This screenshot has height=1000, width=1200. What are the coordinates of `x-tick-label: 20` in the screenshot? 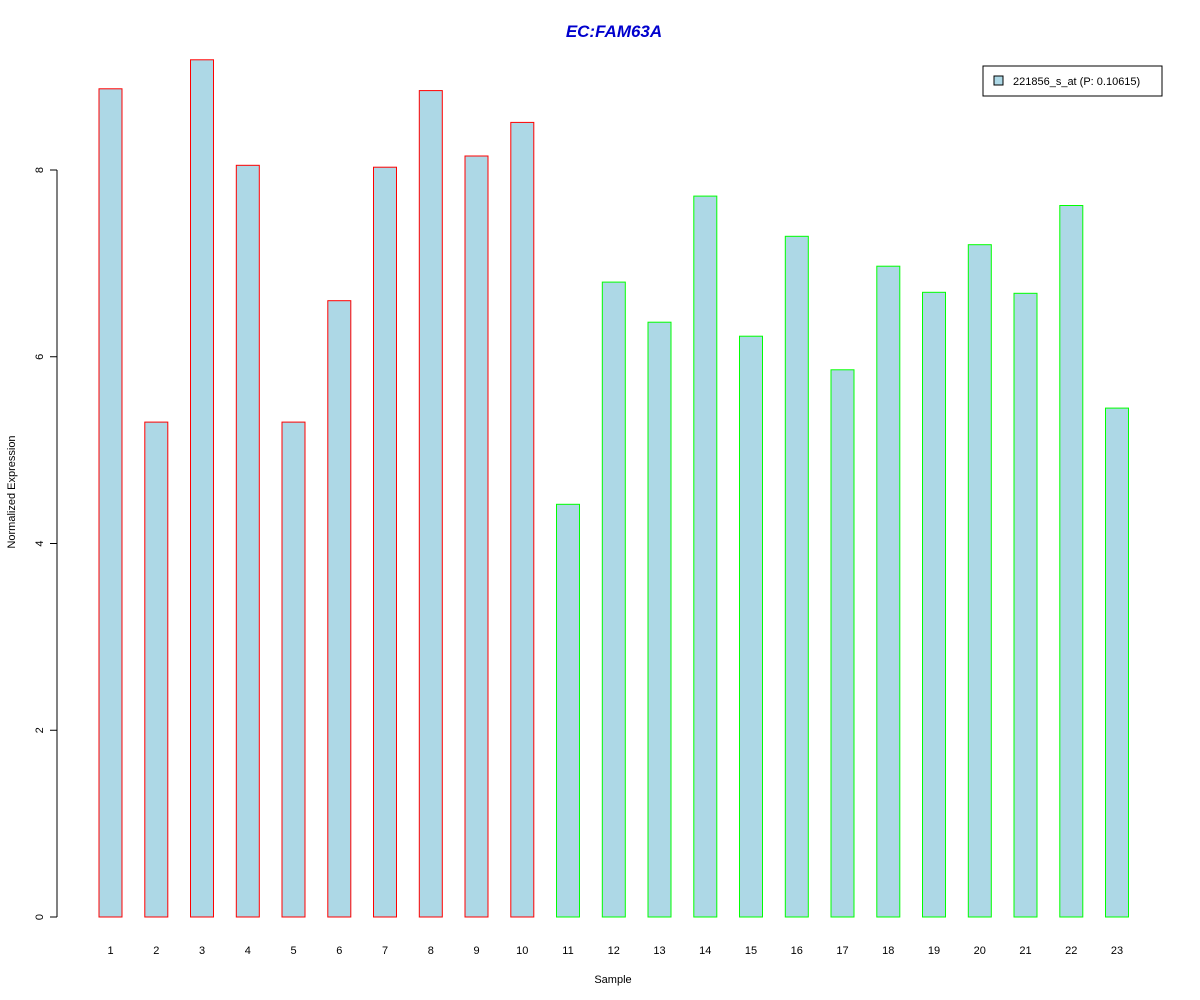 It's located at (980, 951).